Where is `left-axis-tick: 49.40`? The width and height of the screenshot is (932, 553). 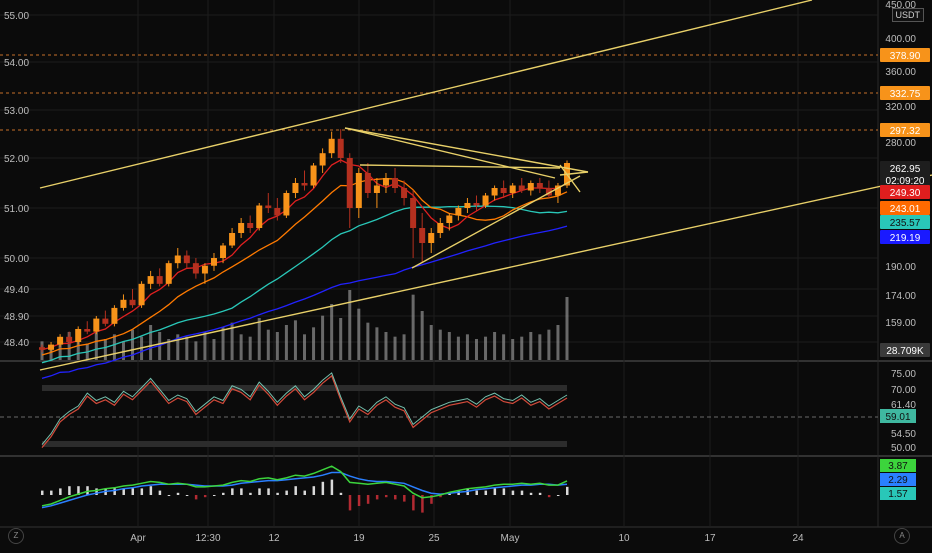
left-axis-tick: 49.40 is located at coordinates (16, 290).